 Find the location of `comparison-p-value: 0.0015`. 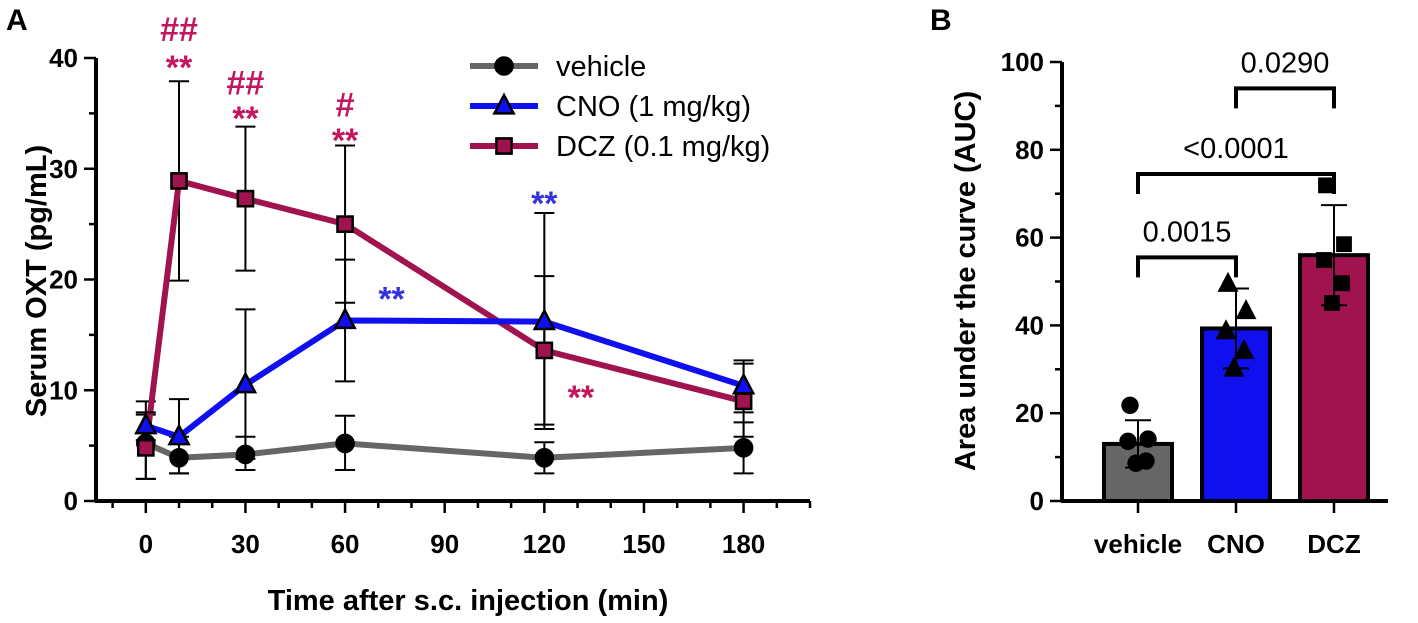

comparison-p-value: 0.0015 is located at coordinates (1187, 232).